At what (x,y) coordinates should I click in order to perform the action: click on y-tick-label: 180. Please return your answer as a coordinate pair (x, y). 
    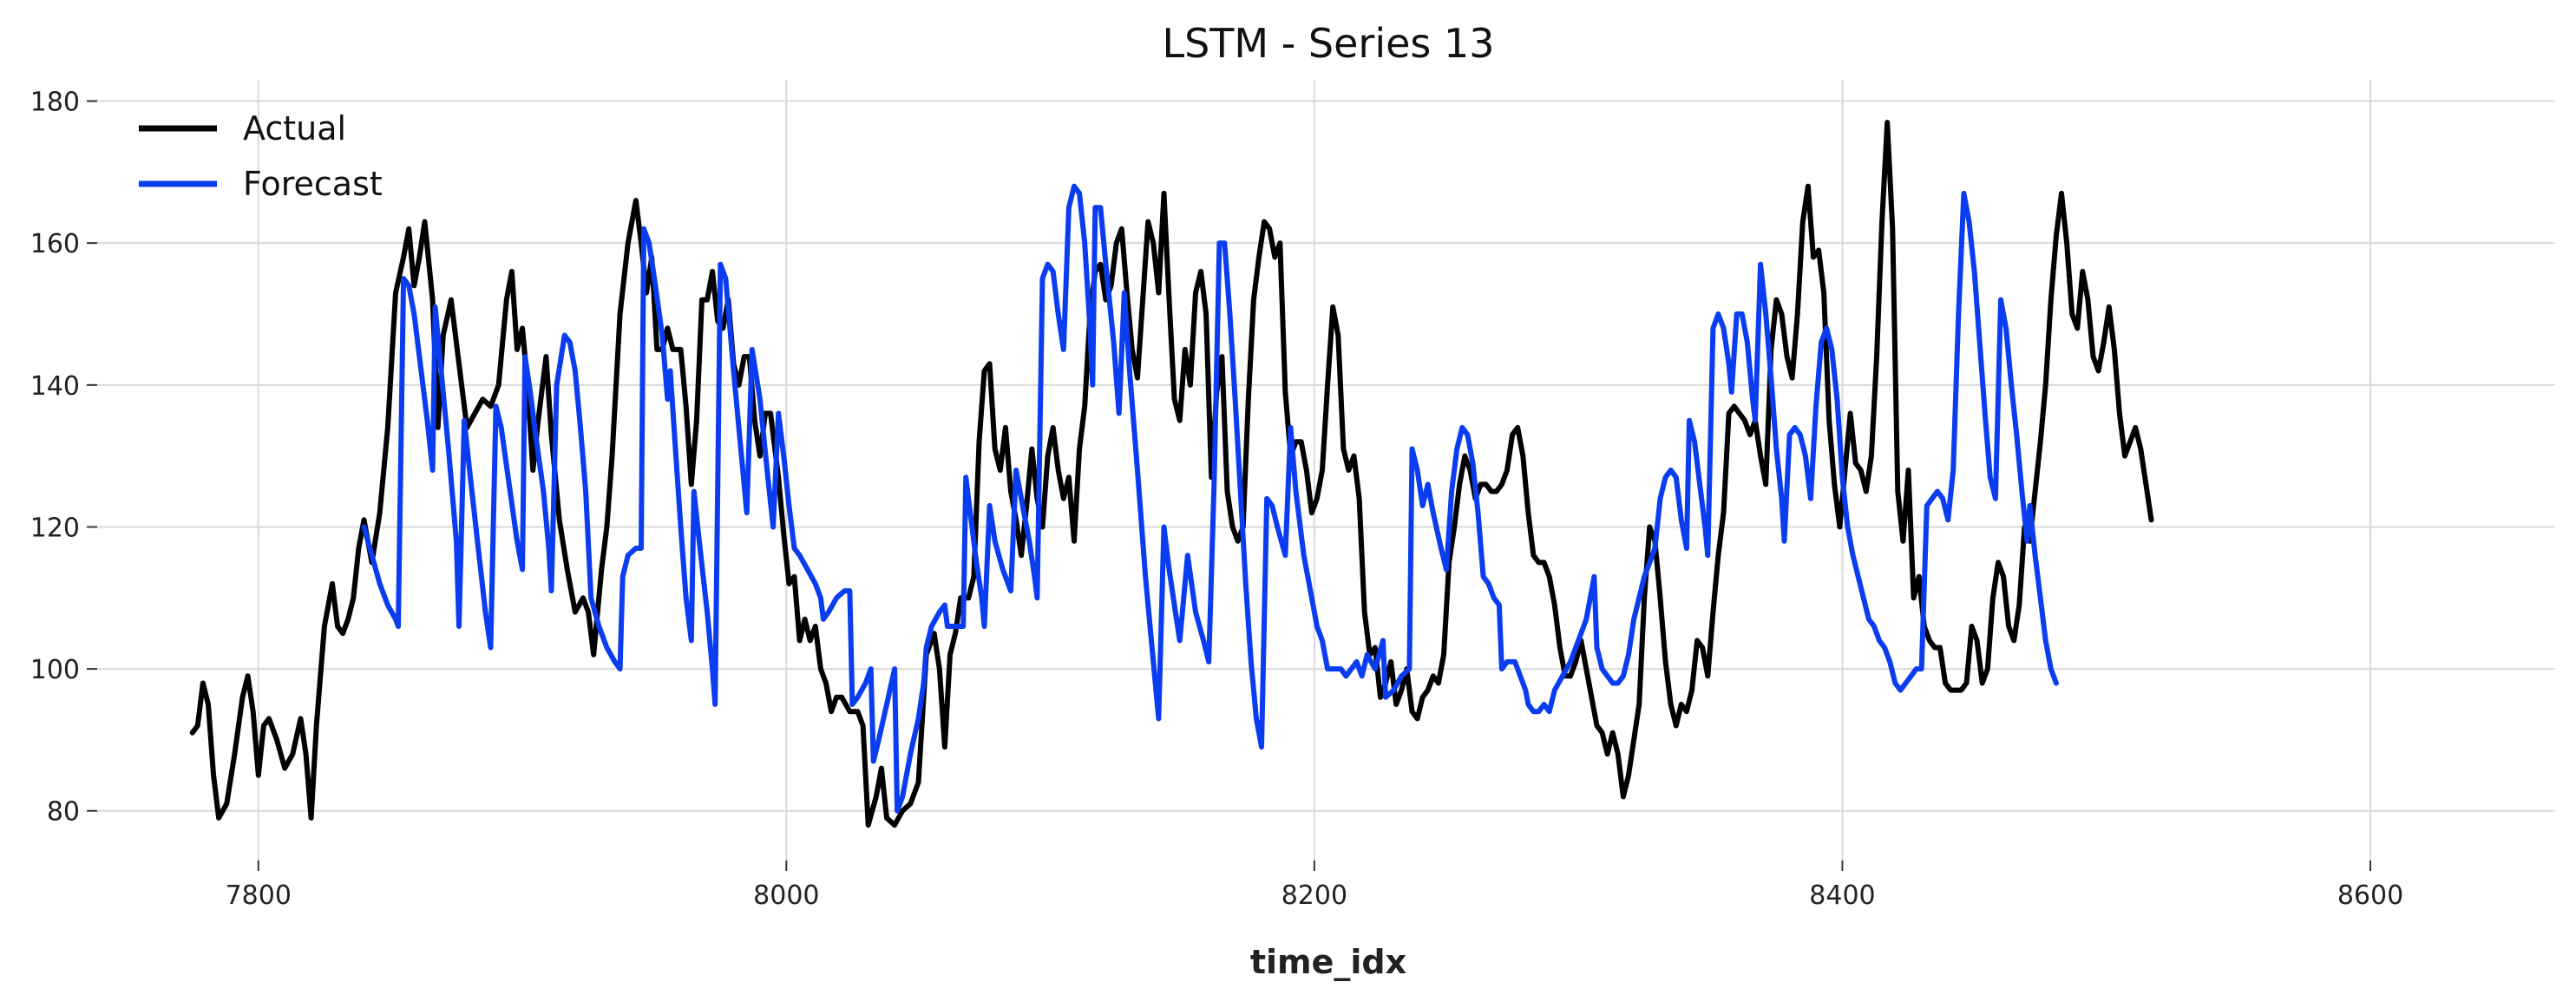
    Looking at the image, I should click on (55, 103).